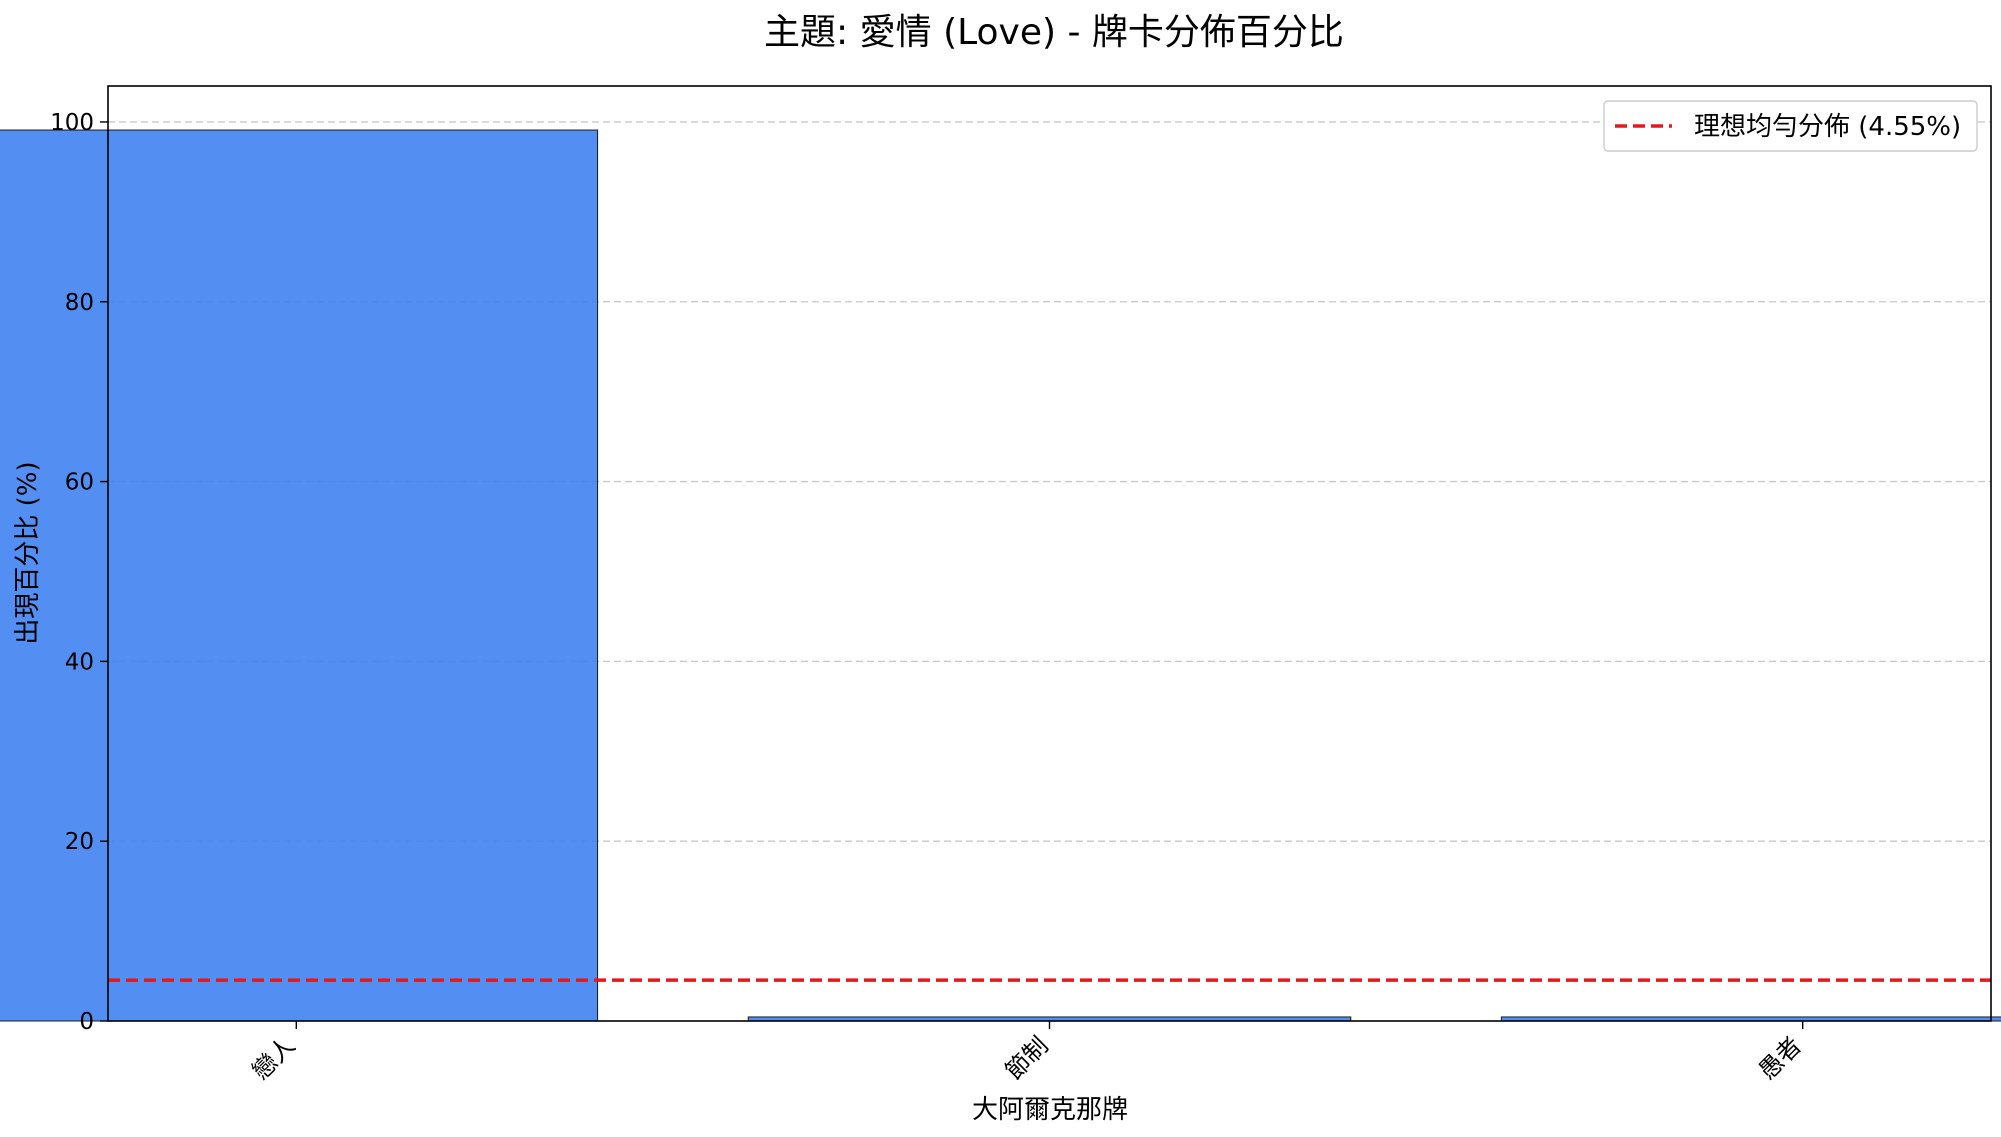 This screenshot has width=2001, height=1137. What do you see at coordinates (79, 303) in the screenshot?
I see `y-tick-label: 80` at bounding box center [79, 303].